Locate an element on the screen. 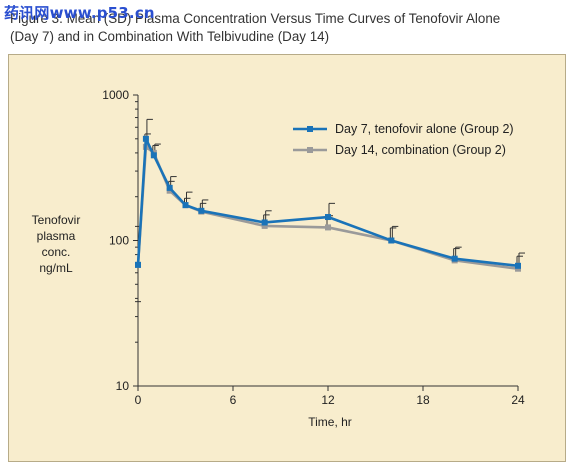  y-axis-title-line: plasma is located at coordinates (56, 236).